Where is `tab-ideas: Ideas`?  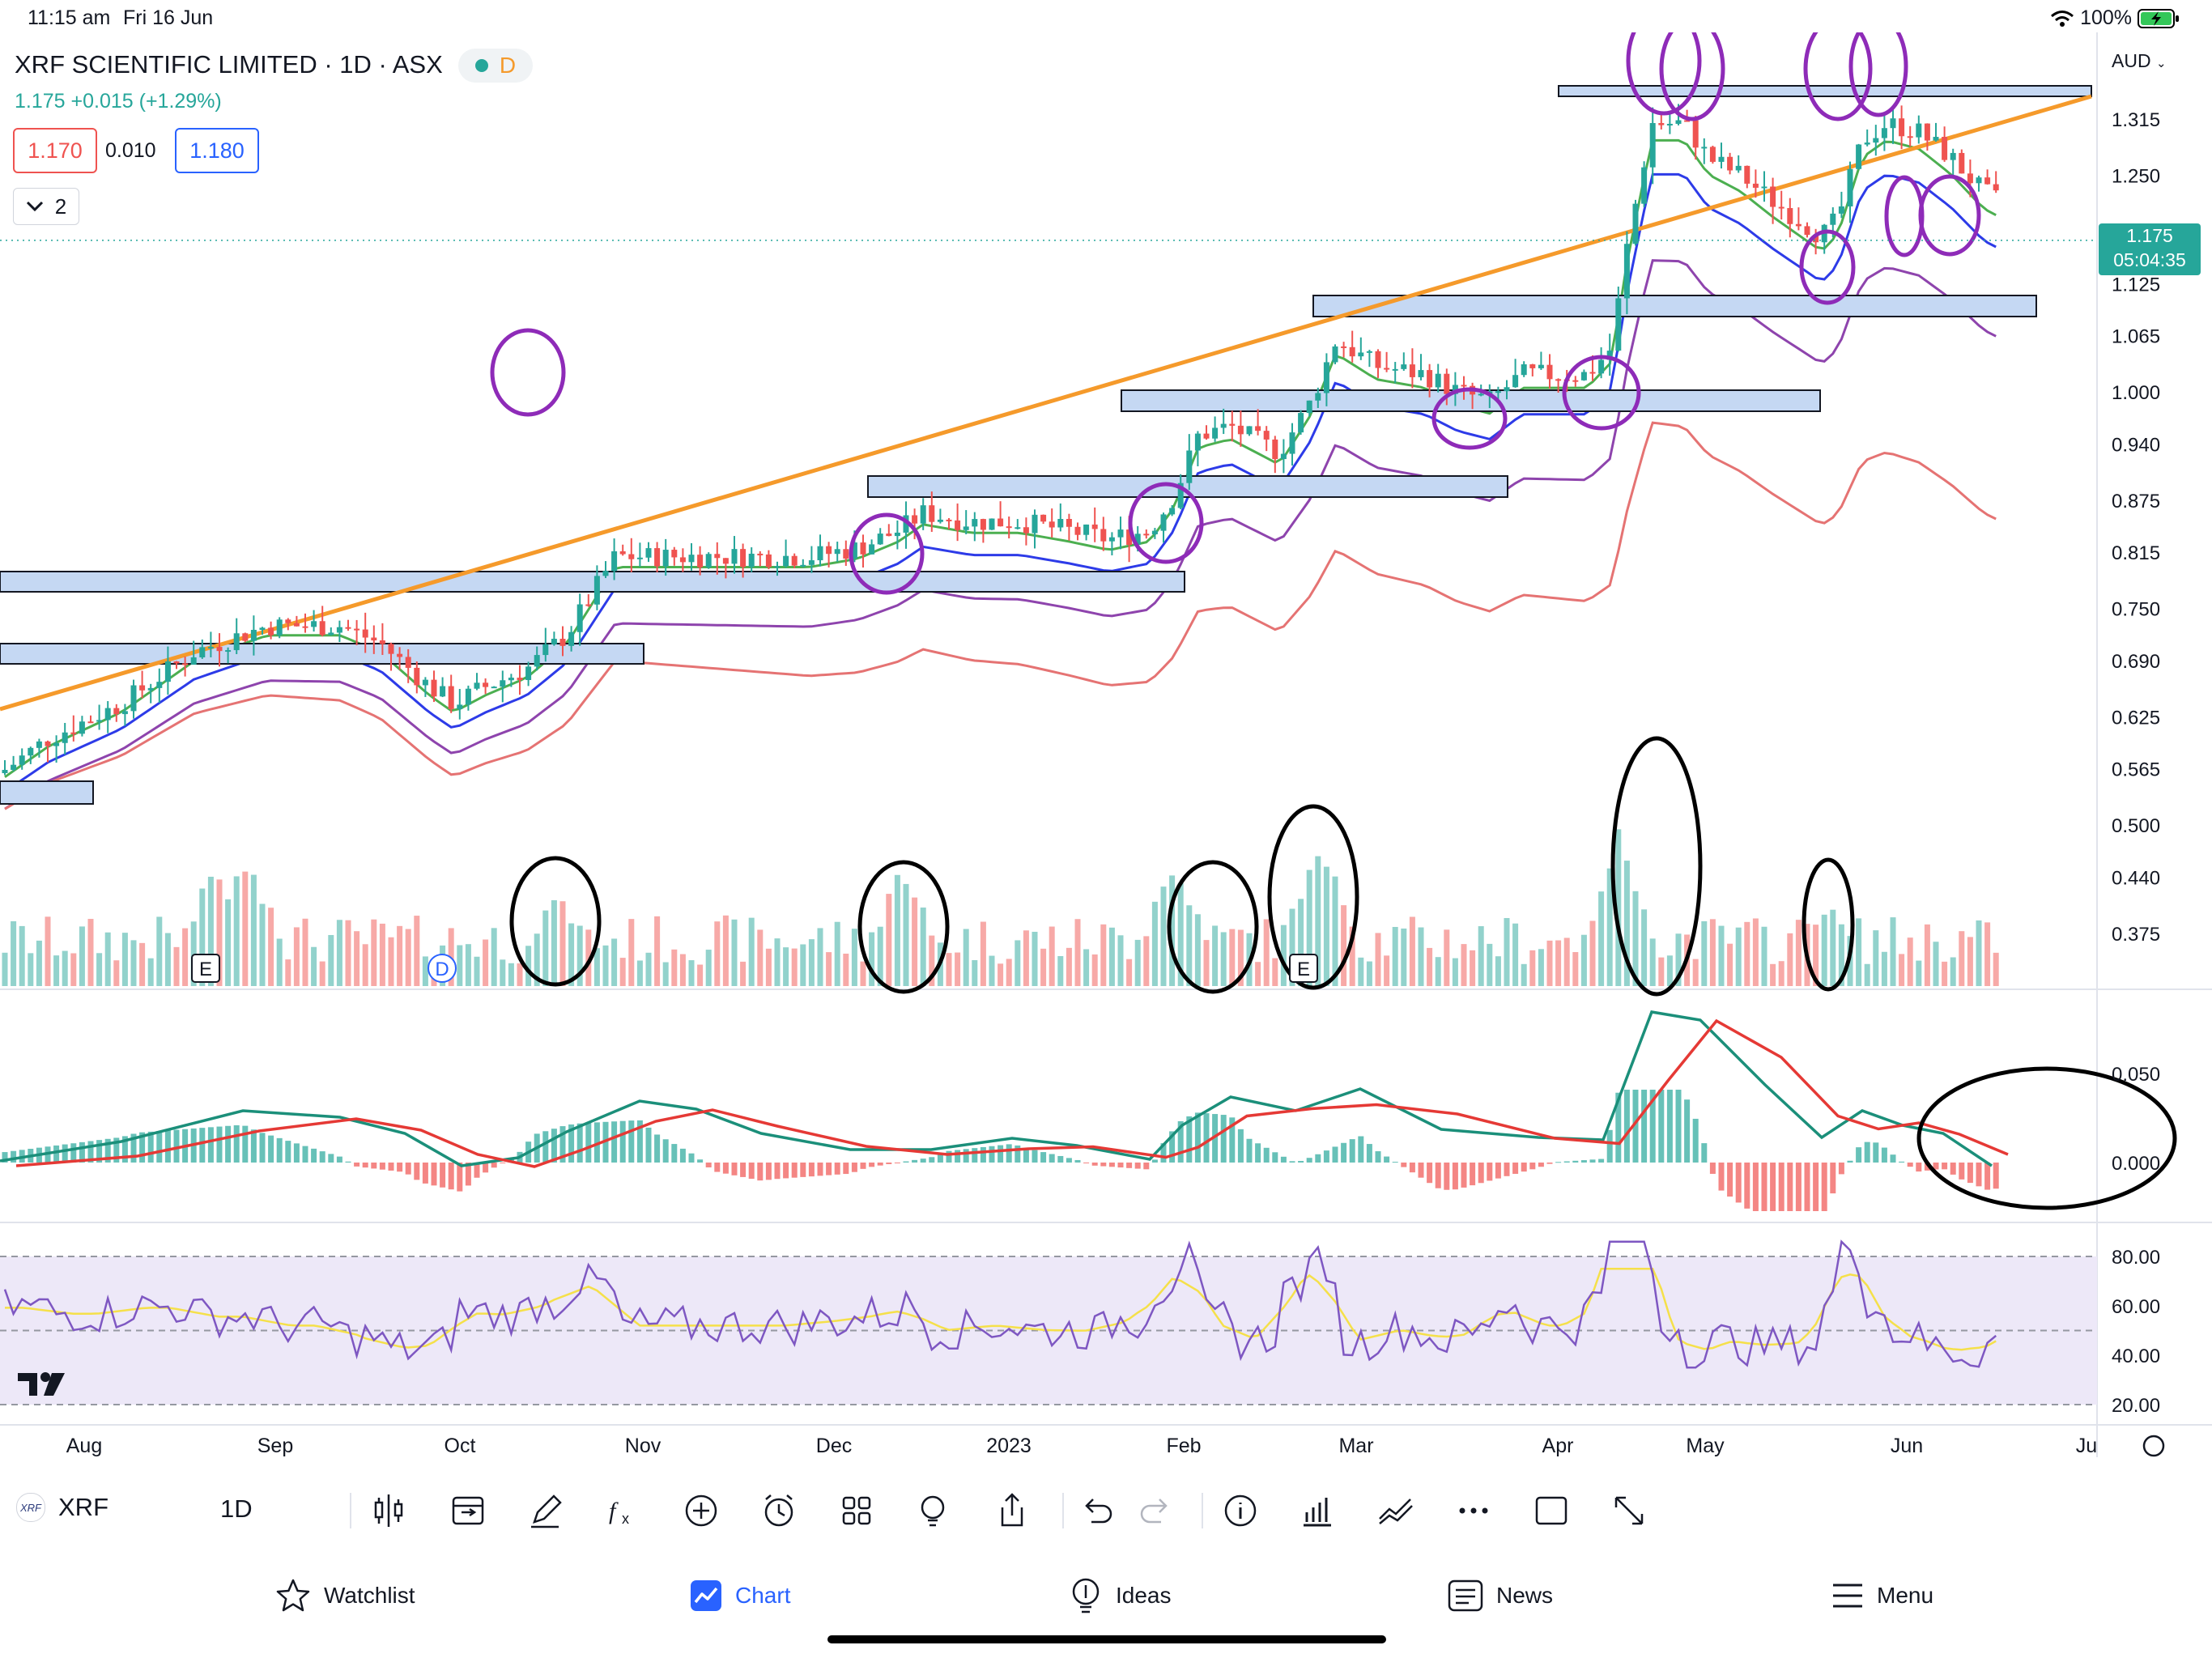
tab-ideas: Ideas is located at coordinates (1121, 1595).